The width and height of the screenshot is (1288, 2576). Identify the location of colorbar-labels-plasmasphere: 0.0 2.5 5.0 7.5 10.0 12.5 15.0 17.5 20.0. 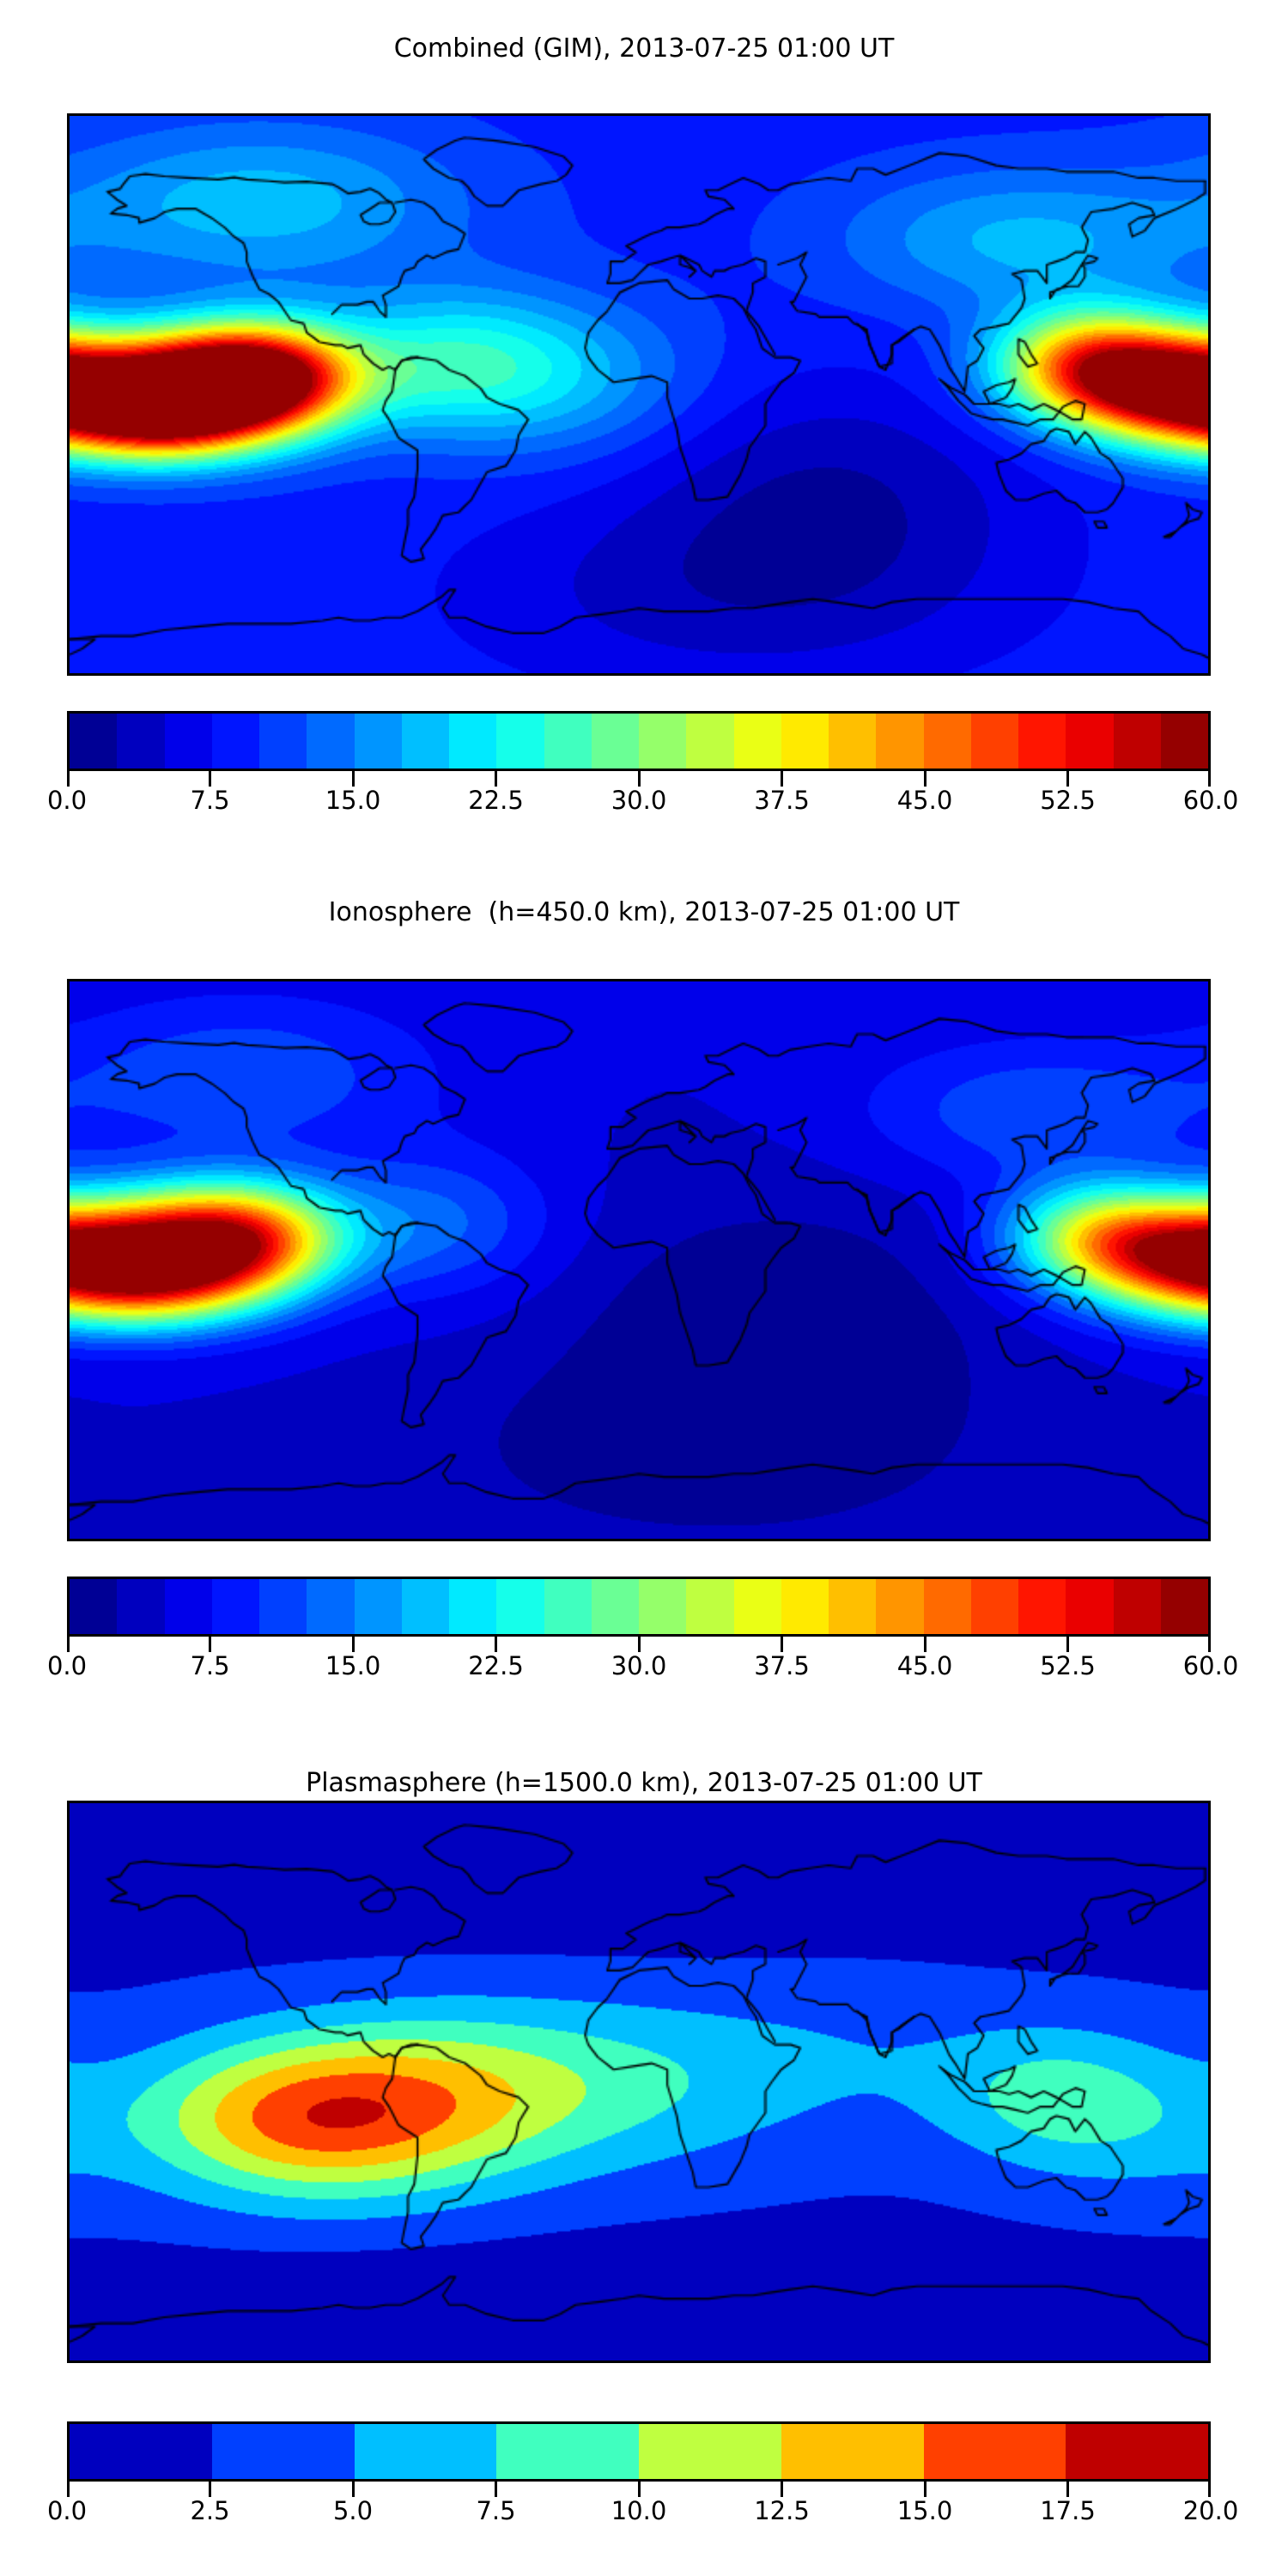
(642, 2514).